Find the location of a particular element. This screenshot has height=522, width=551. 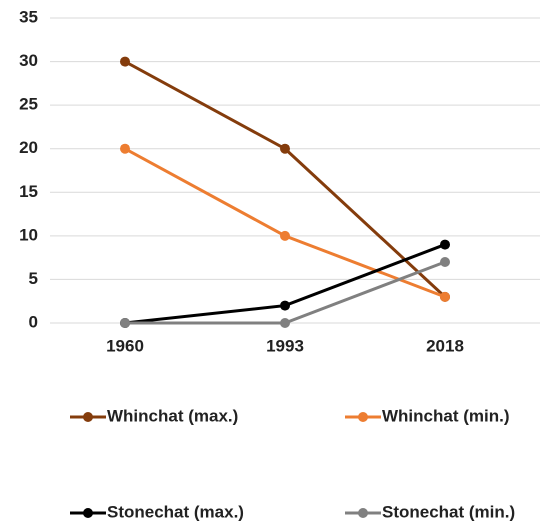

y-tick-label: 15 is located at coordinates (28, 191).